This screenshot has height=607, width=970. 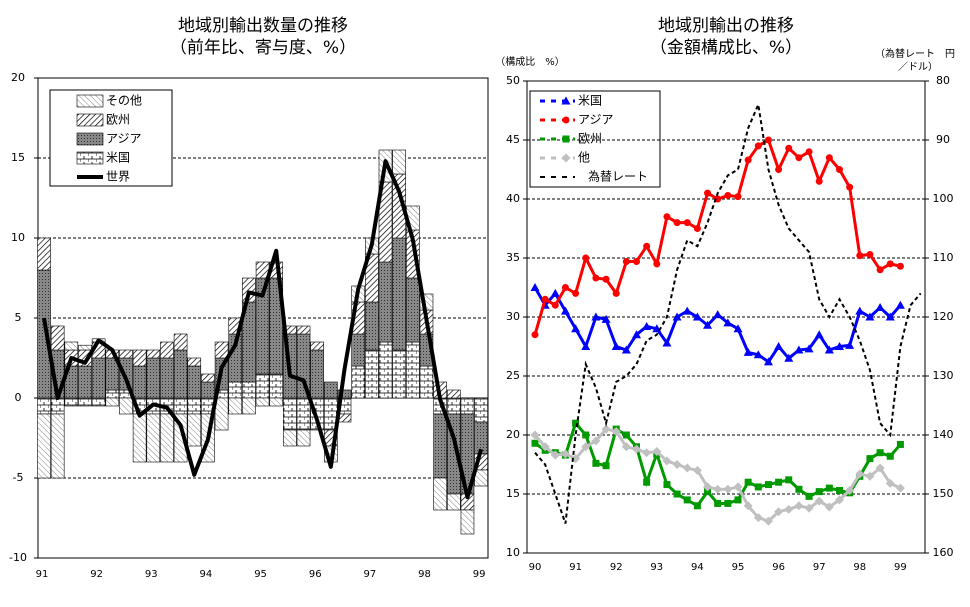 What do you see at coordinates (530, 61) in the screenshot?
I see `y-axis-label: （構成比 %）` at bounding box center [530, 61].